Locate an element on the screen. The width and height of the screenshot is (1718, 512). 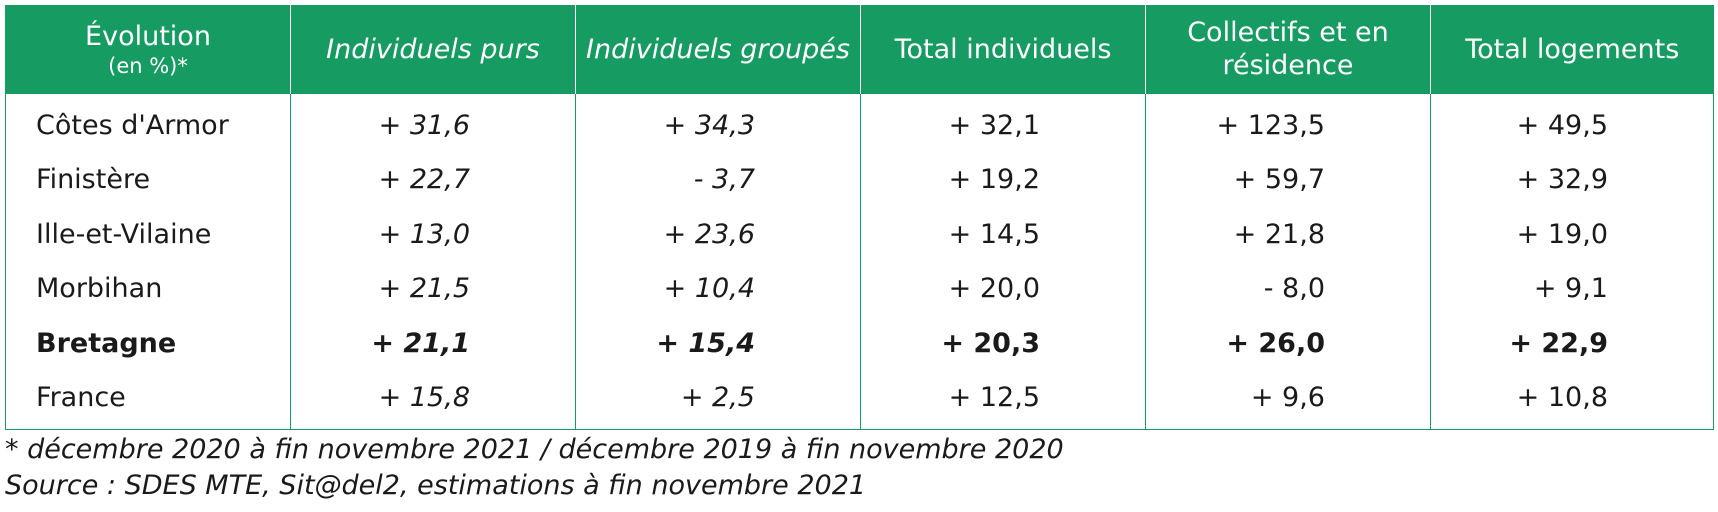
cell-total-individuels: + 20,0 is located at coordinates (1003, 288).